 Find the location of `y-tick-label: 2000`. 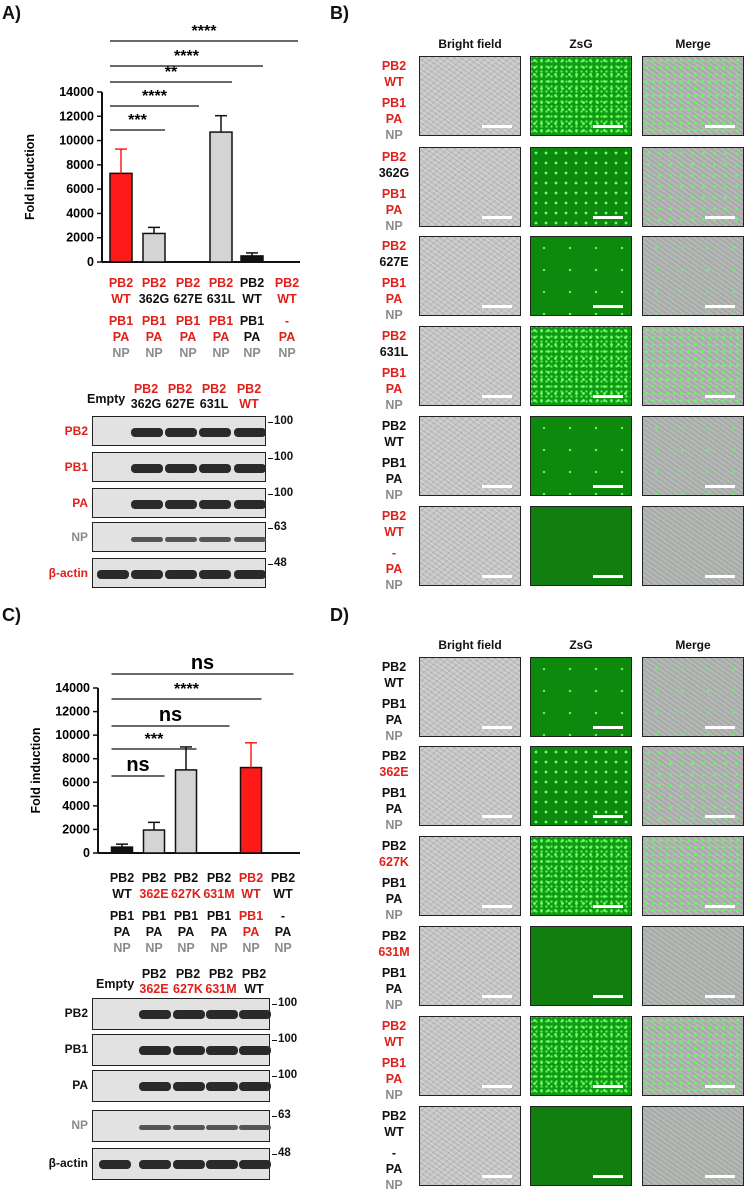

y-tick-label: 2000 is located at coordinates (80, 238).